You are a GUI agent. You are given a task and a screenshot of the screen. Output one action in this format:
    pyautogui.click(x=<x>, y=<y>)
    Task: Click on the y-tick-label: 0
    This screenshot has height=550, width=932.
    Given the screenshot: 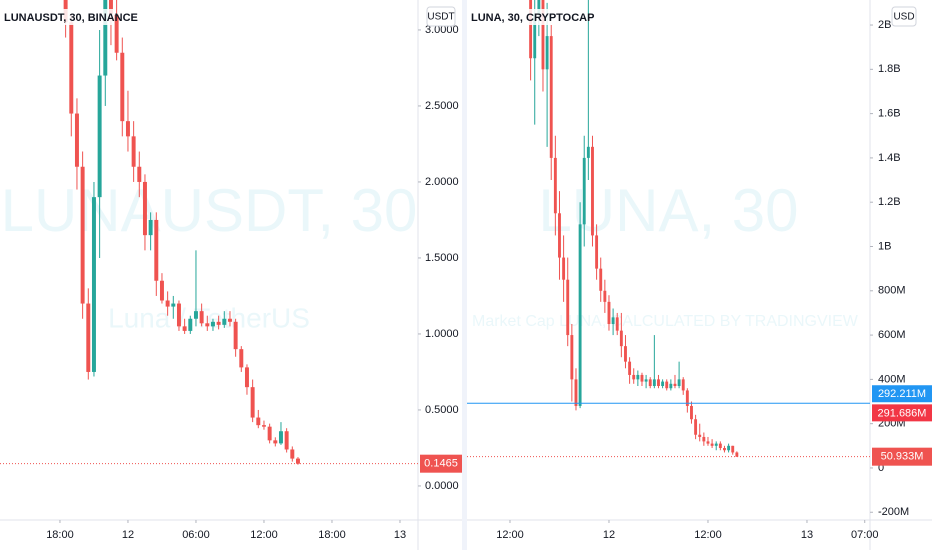 What is the action you would take?
    pyautogui.click(x=881, y=468)
    